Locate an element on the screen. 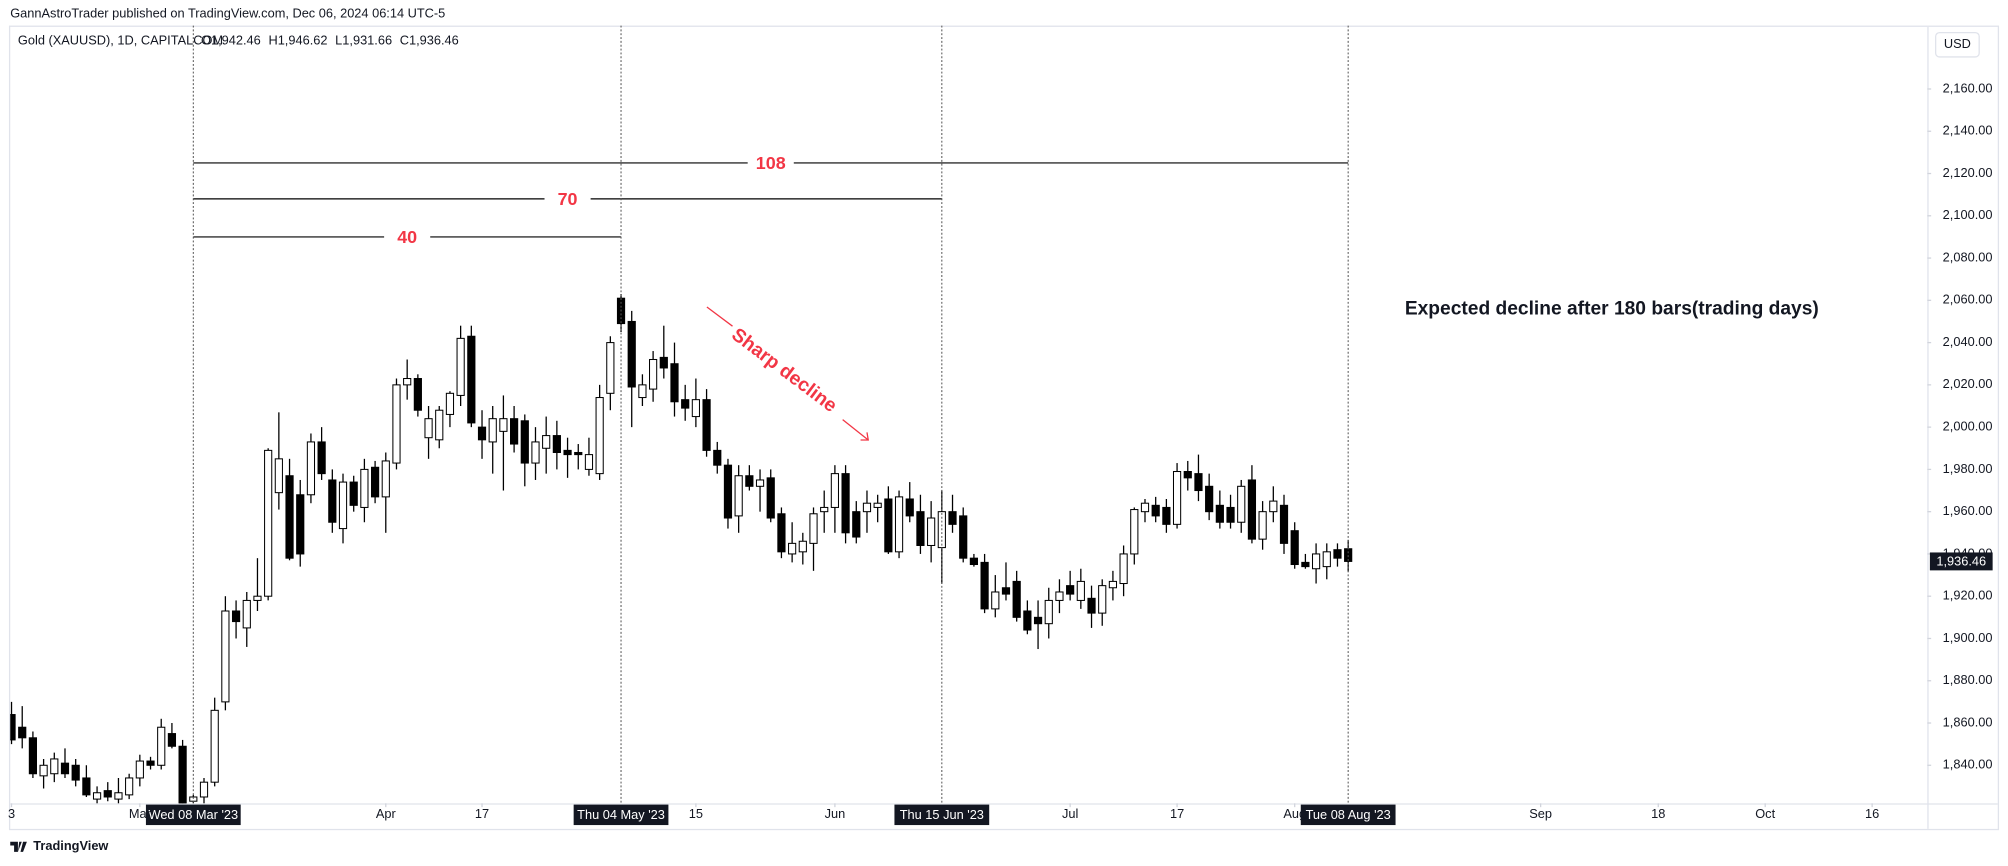  x-tick-label: Jul is located at coordinates (1070, 813).